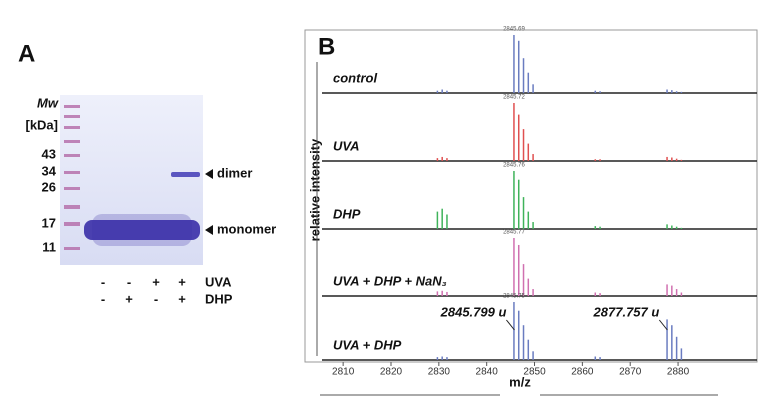 This screenshot has height=410, width=776. Describe the element at coordinates (347, 213) in the screenshot. I see `series-label: DHP` at that location.